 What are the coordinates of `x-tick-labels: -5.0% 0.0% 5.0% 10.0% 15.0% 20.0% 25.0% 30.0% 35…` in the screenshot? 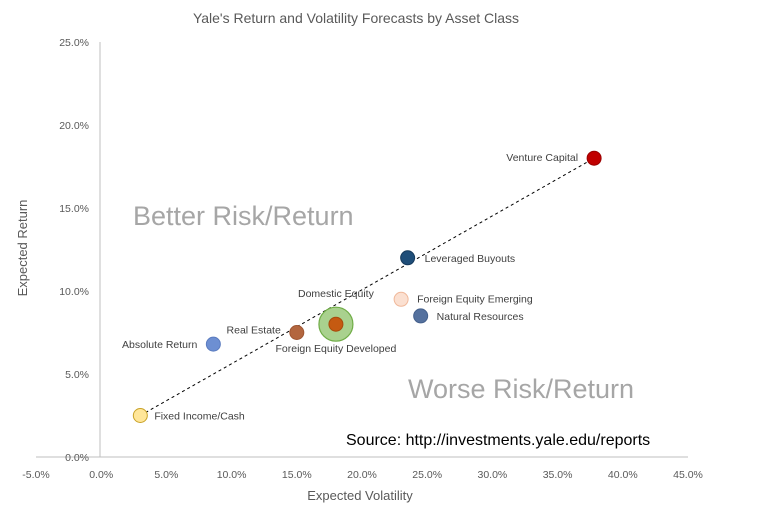 It's located at (362, 475).